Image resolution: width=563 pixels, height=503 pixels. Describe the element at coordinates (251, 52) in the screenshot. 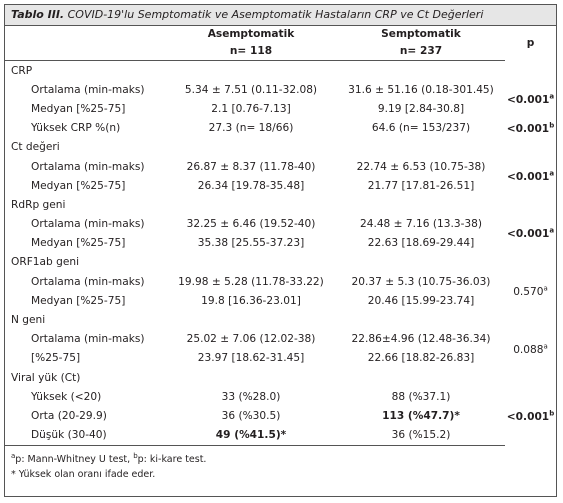

I see `col-n: n= 118` at that location.